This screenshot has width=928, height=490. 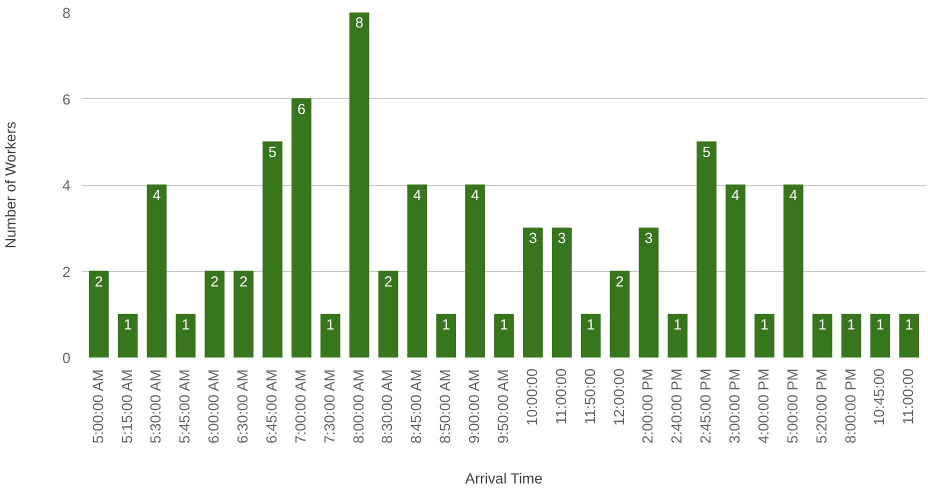 I want to click on x-tick-label: 3:00:00 PM, so click(x=736, y=406).